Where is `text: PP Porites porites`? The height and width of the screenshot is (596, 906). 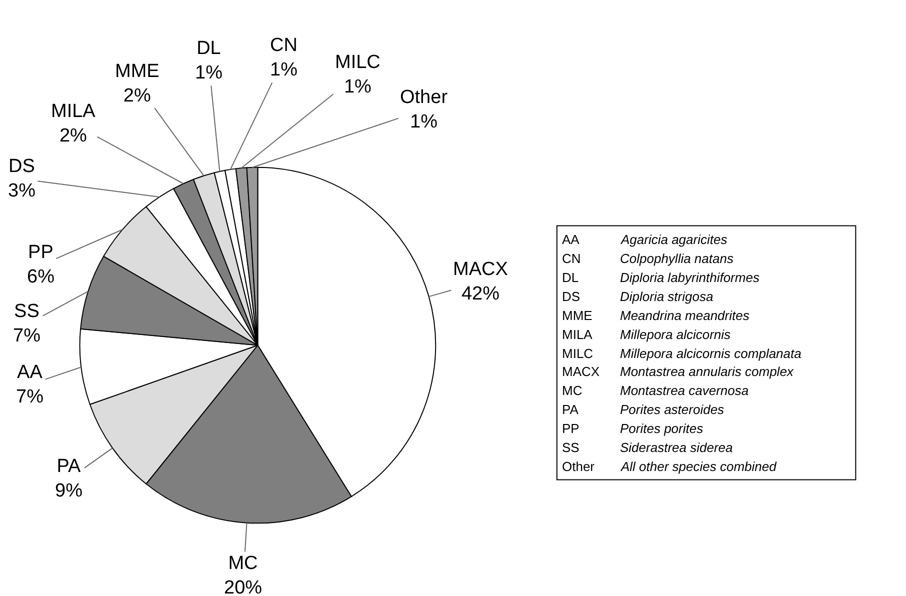
text: PP Porites porites is located at coordinates (633, 428).